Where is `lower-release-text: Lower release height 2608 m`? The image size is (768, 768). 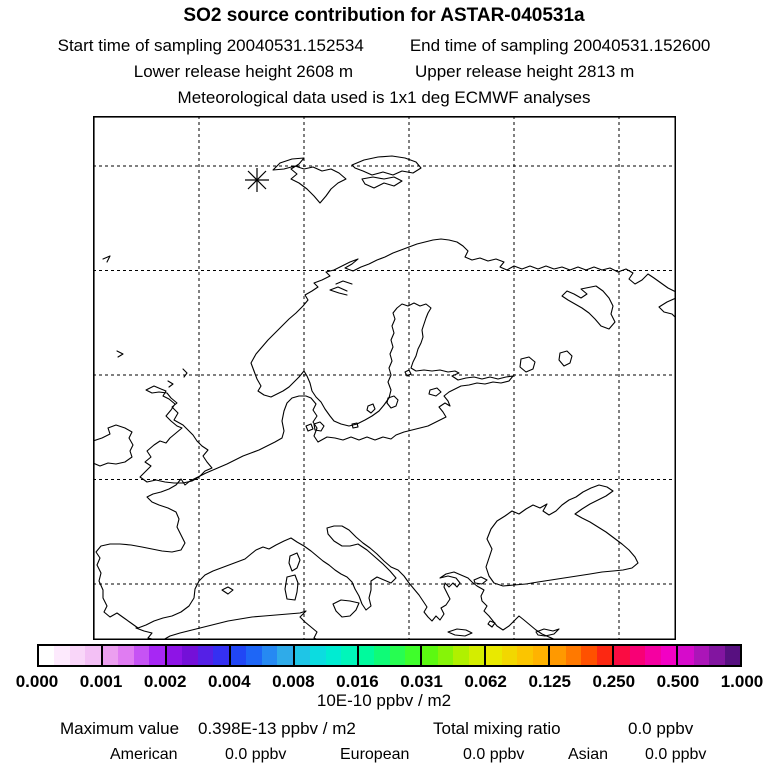
lower-release-text: Lower release height 2608 m is located at coordinates (243, 71).